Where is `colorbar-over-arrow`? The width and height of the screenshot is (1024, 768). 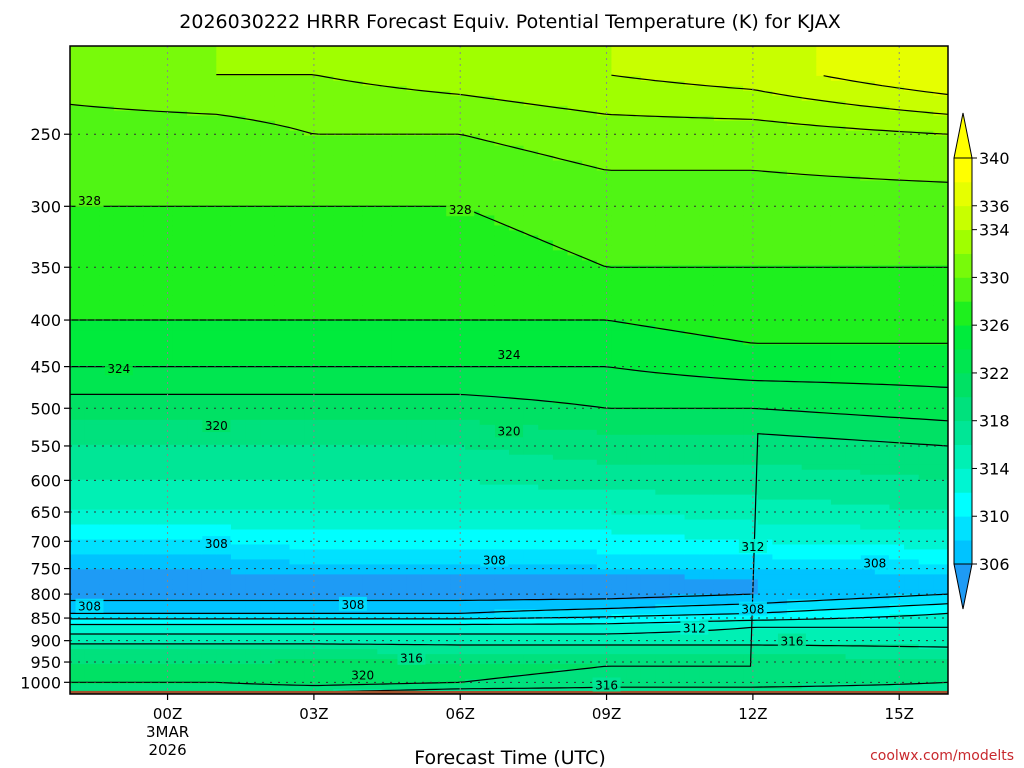
colorbar-over-arrow is located at coordinates (963, 135).